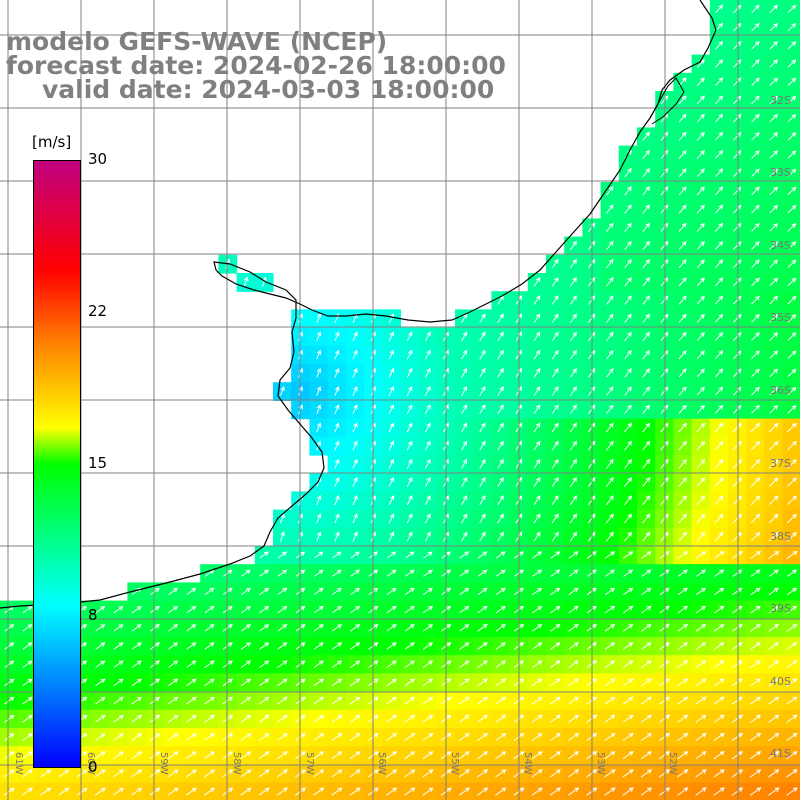 Image resolution: width=800 pixels, height=800 pixels. I want to click on lon-label: 53W, so click(600, 763).